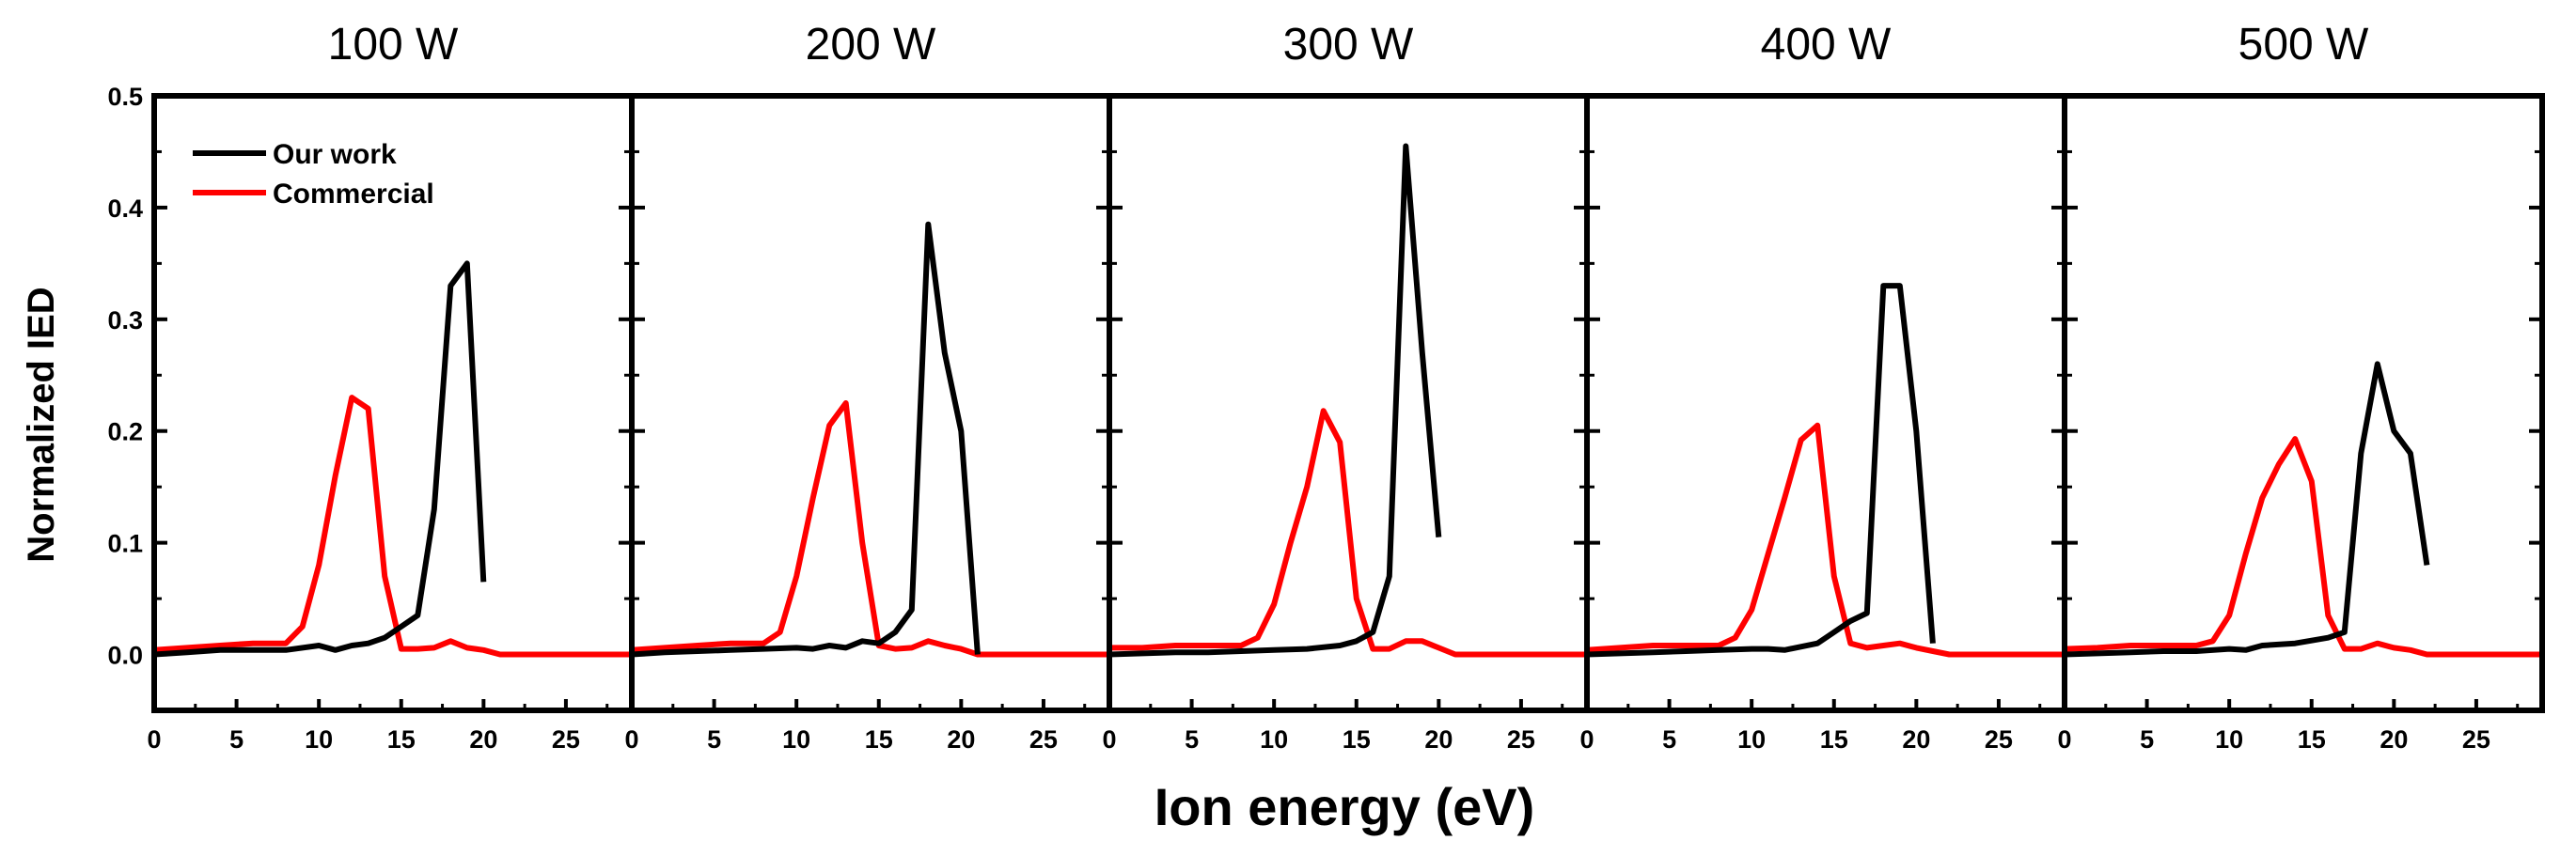 This screenshot has height=856, width=2576. I want to click on x-axis-label: Ion energy (eV), so click(1344, 806).